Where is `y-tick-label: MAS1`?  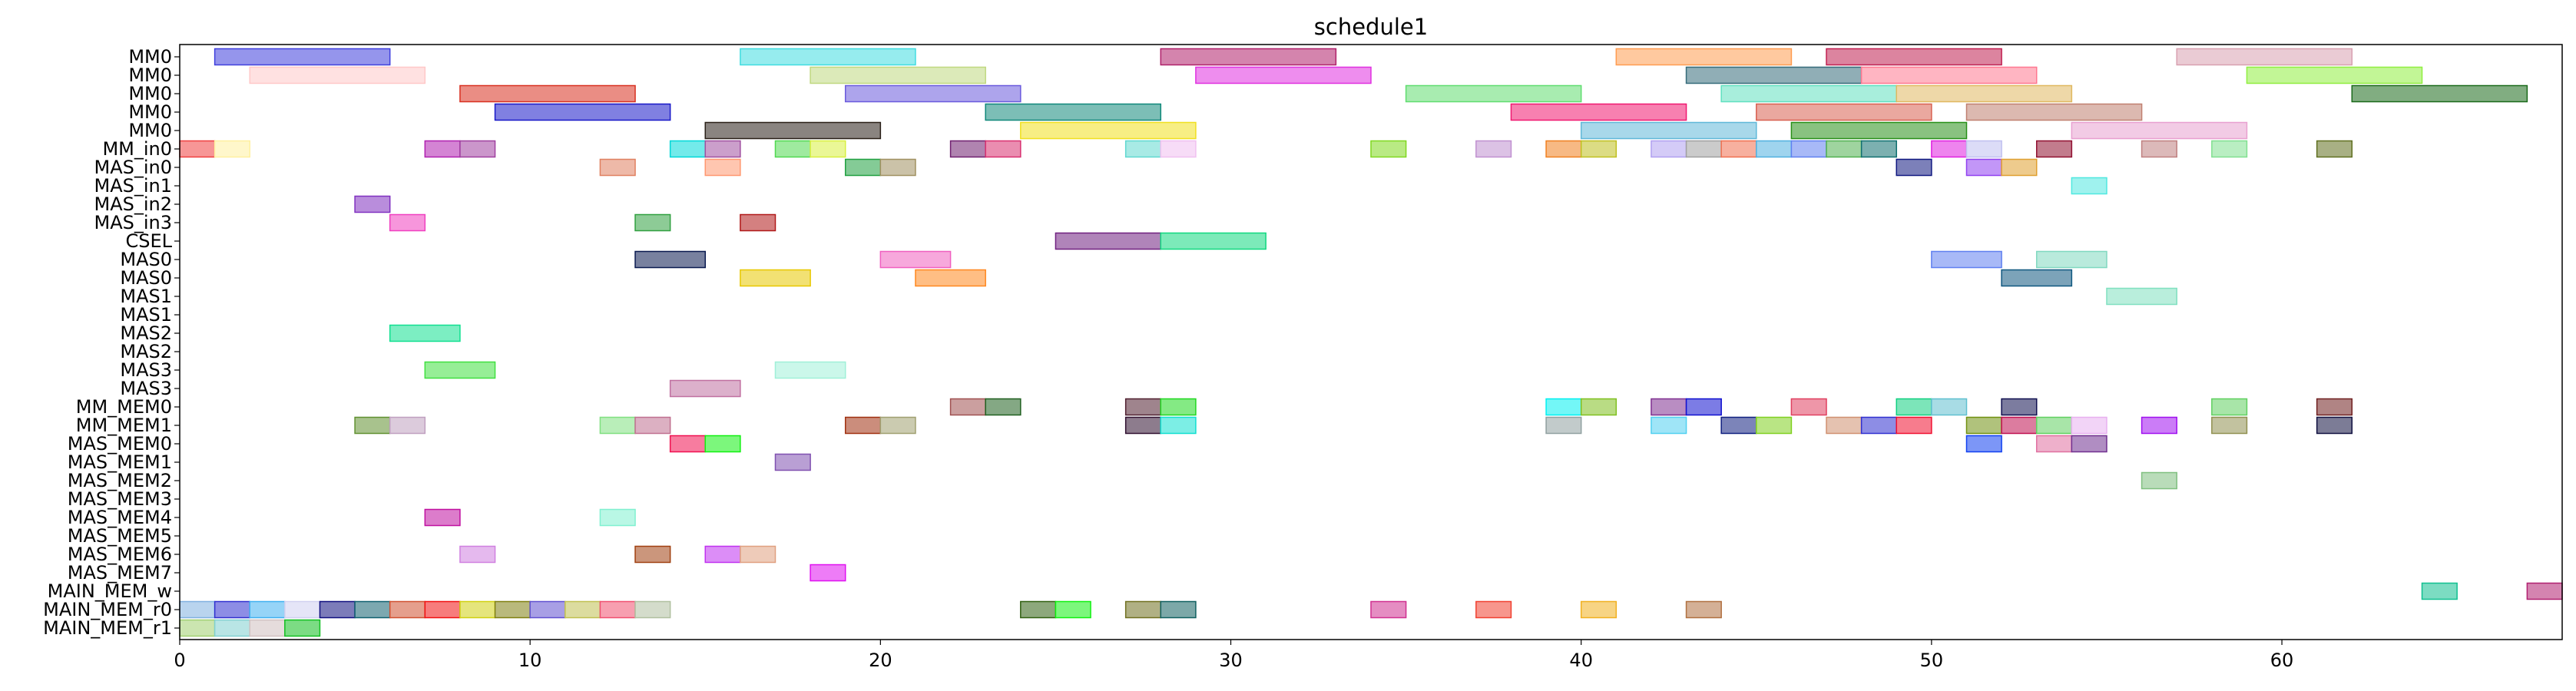 y-tick-label: MAS1 is located at coordinates (146, 296).